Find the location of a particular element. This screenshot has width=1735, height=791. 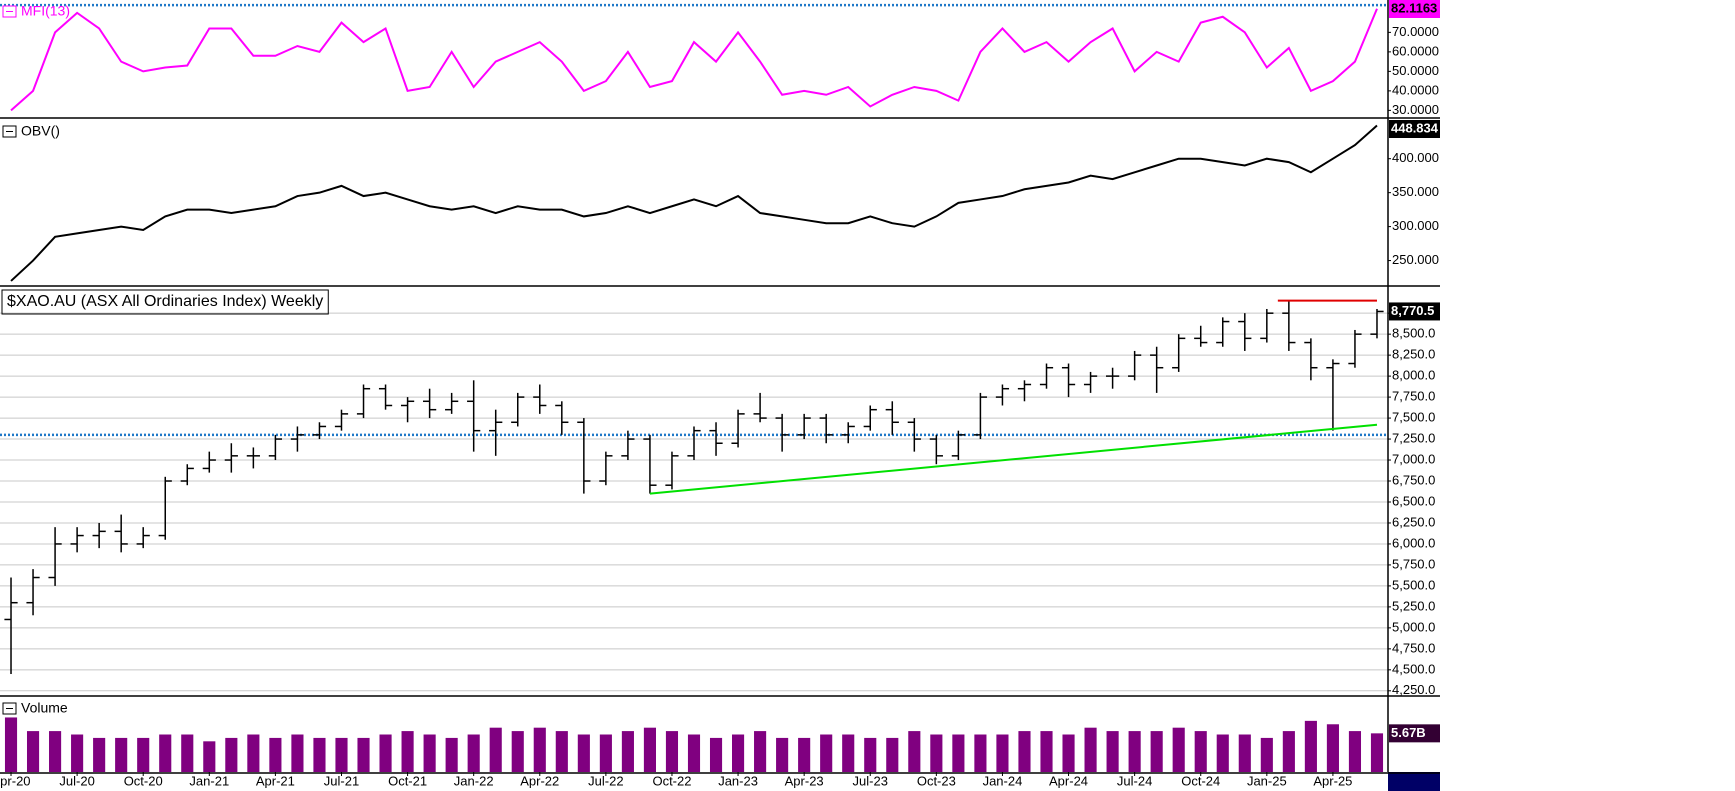

x-tick-label: Jul-22 is located at coordinates (605, 780).